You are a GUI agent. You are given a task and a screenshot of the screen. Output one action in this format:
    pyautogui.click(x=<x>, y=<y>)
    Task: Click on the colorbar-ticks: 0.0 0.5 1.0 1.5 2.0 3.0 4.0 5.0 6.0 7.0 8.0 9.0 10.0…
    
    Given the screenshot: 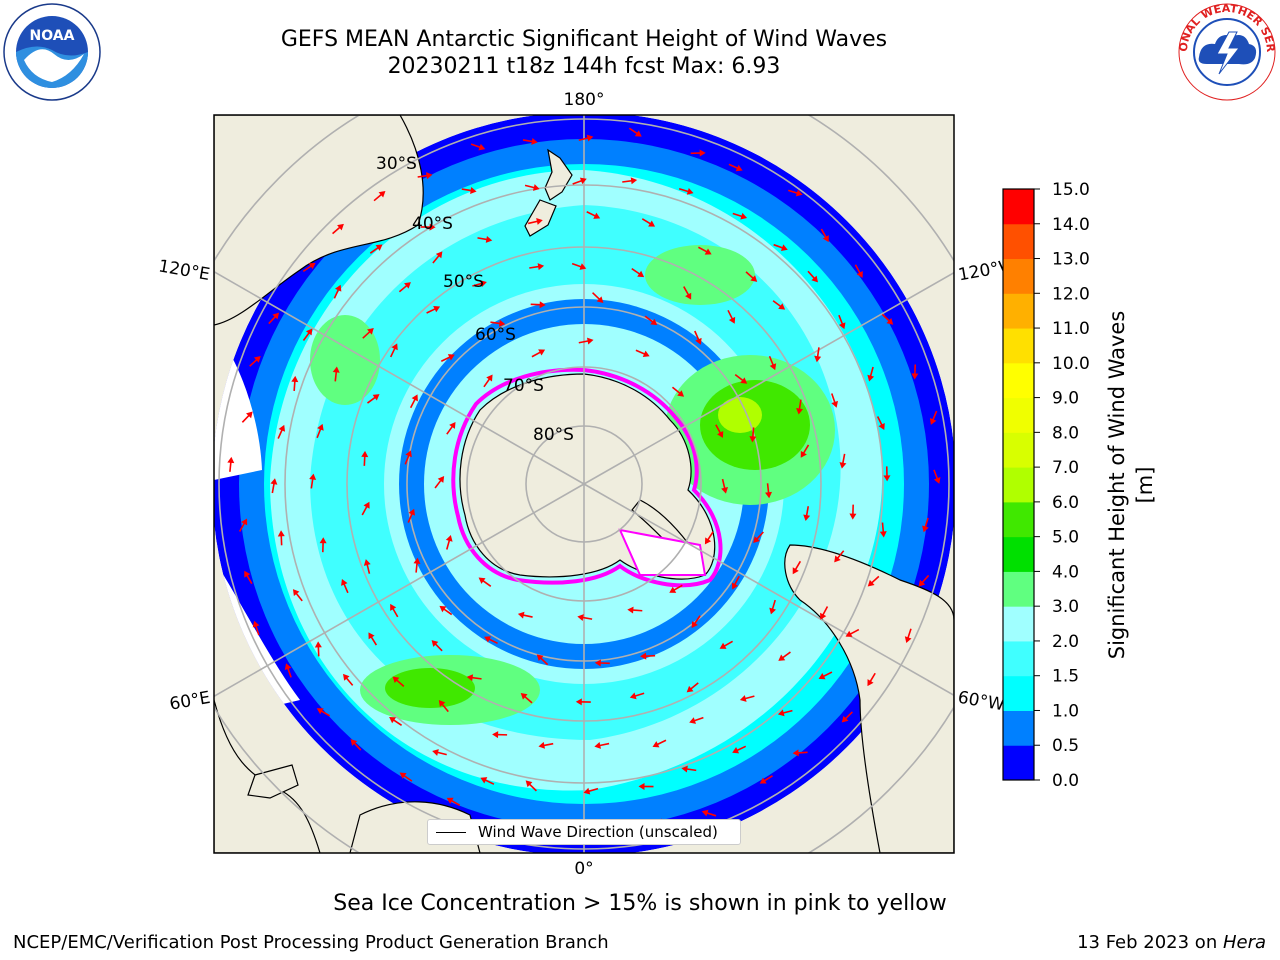 What is the action you would take?
    pyautogui.click(x=1062, y=485)
    